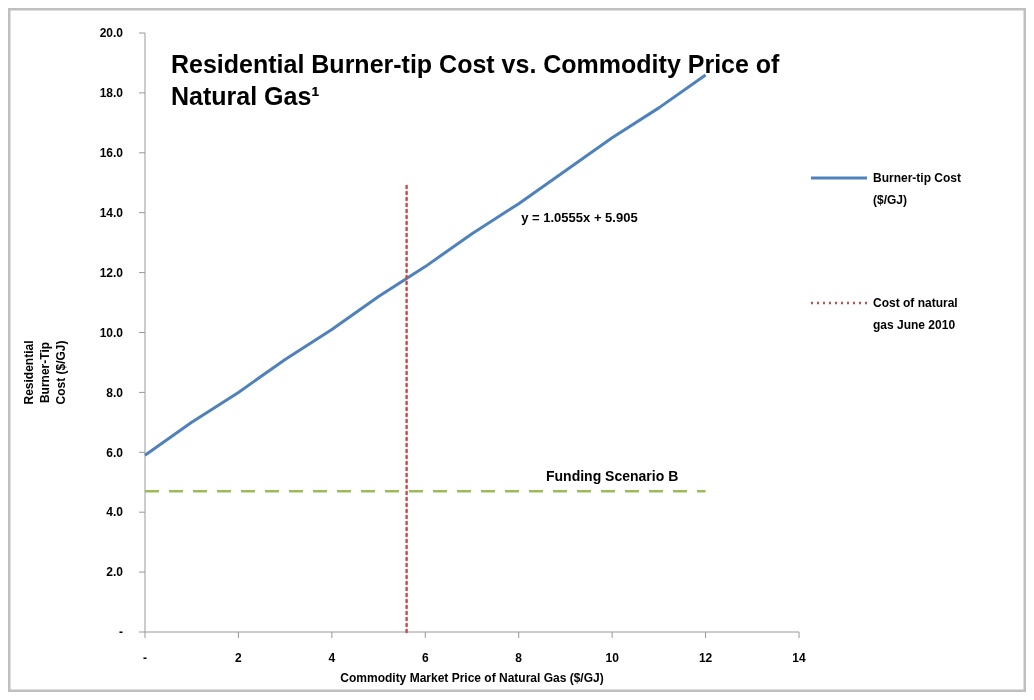 The width and height of the screenshot is (1034, 700). I want to click on annotation: y = 1.0555x + 5.905, so click(579, 217).